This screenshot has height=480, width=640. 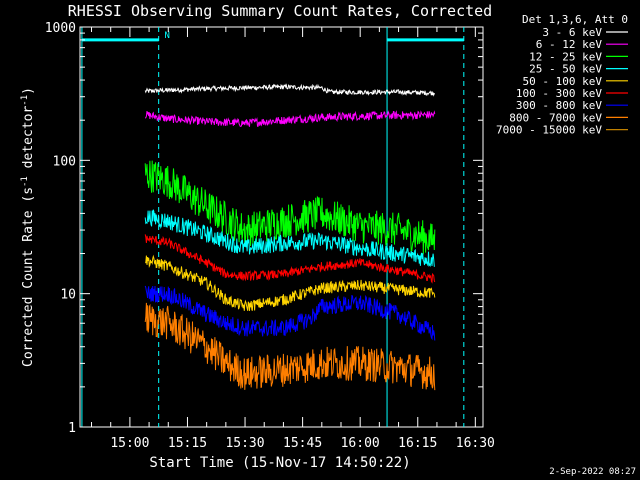 I want to click on x-axis-label: Start Time (15-Nov-17 14:50:22), so click(x=279, y=463).